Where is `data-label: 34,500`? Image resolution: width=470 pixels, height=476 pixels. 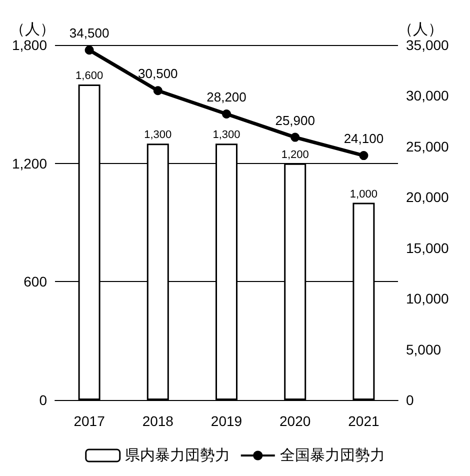 data-label: 34,500 is located at coordinates (89, 33).